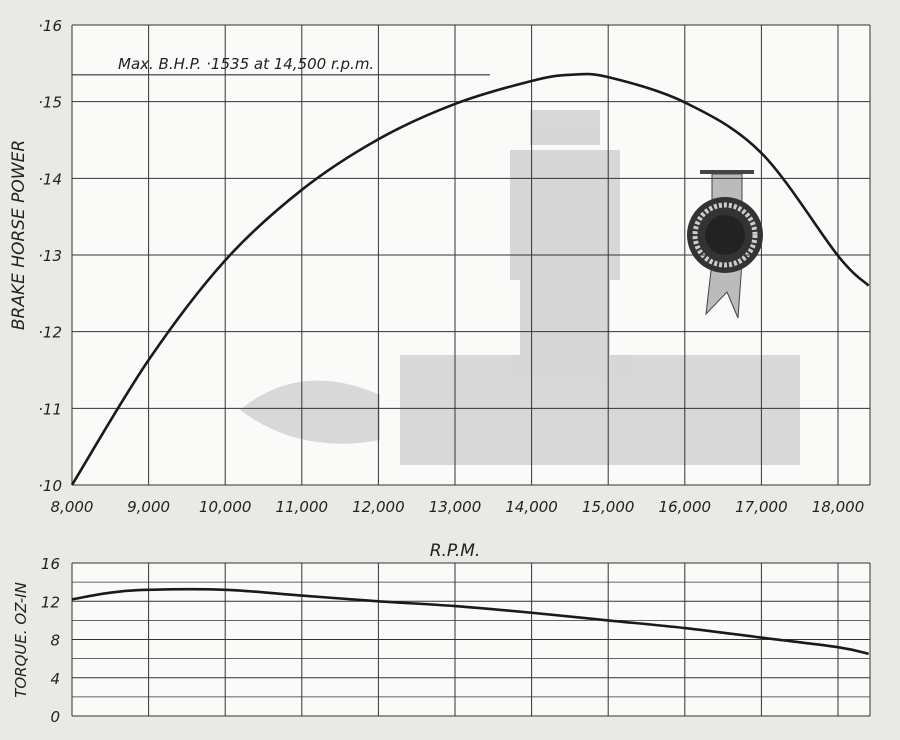  What do you see at coordinates (50, 26) in the screenshot?
I see `bhp-y-tick-label: ·16` at bounding box center [50, 26].